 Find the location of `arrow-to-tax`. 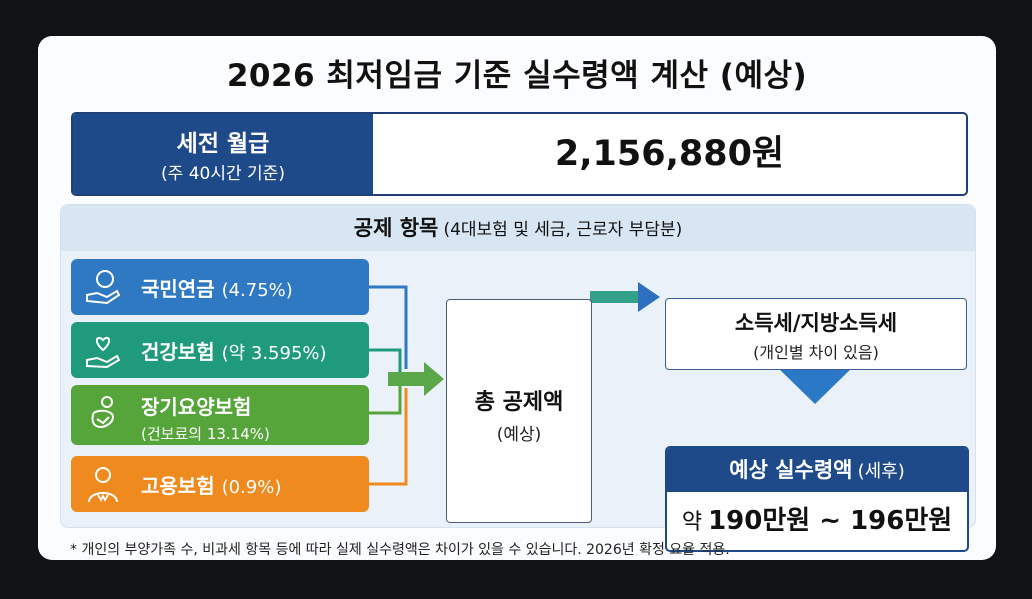

arrow-to-tax is located at coordinates (625, 297).